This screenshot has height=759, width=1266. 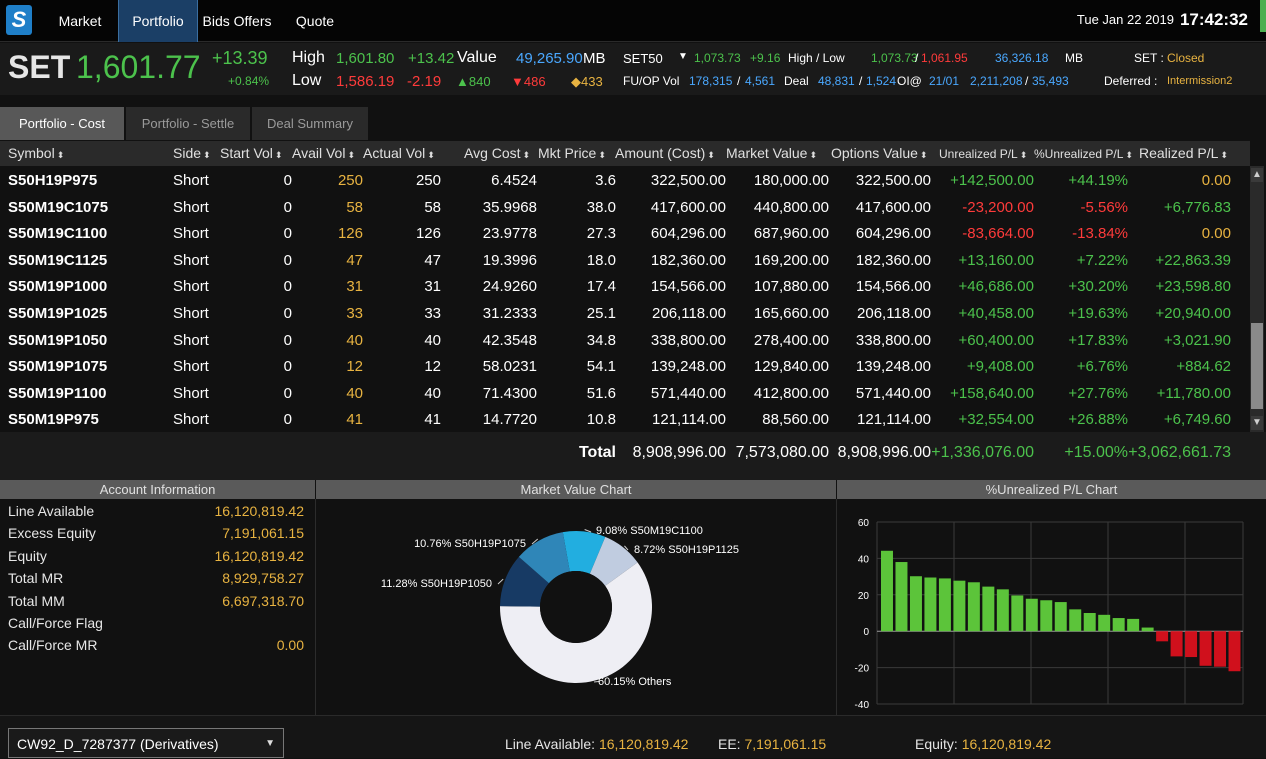 I want to click on oi-vol1: 2,211,208, so click(x=996, y=81).